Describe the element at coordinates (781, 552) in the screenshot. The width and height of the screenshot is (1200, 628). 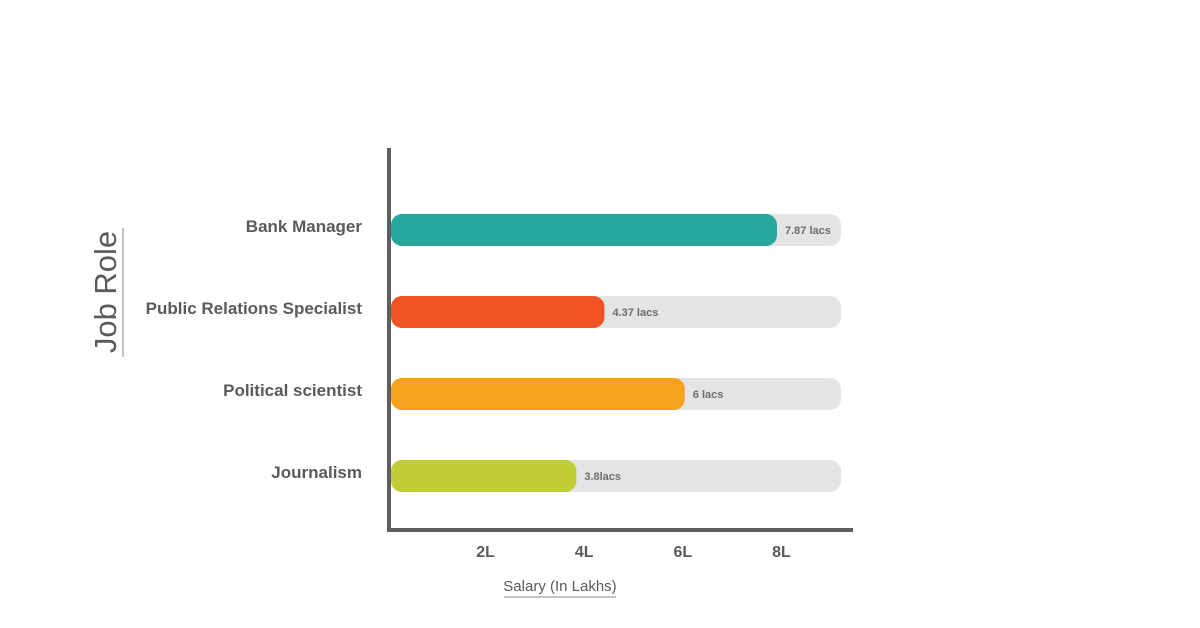
I see `x-tick-label: 8L` at that location.